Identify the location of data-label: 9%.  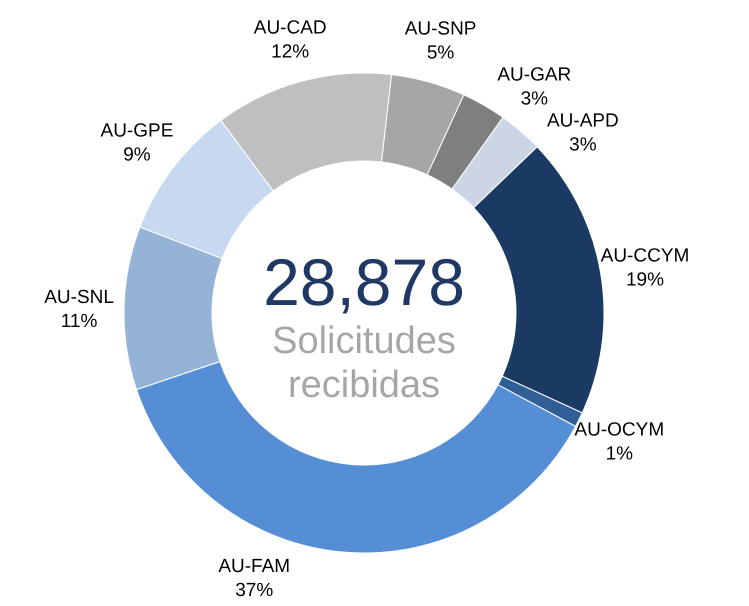
(137, 155).